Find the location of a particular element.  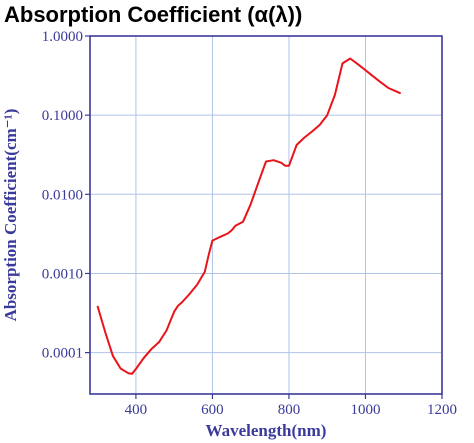

chart-title: Absorption Coefficient (α(λ)) is located at coordinates (153, 14).